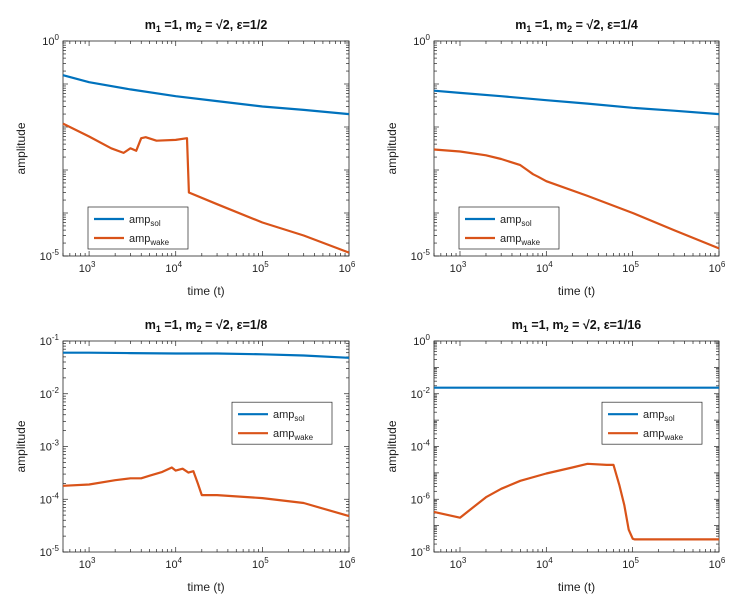 The height and width of the screenshot is (608, 742). I want to click on title-epsilon: ε=1/16, so click(623, 325).